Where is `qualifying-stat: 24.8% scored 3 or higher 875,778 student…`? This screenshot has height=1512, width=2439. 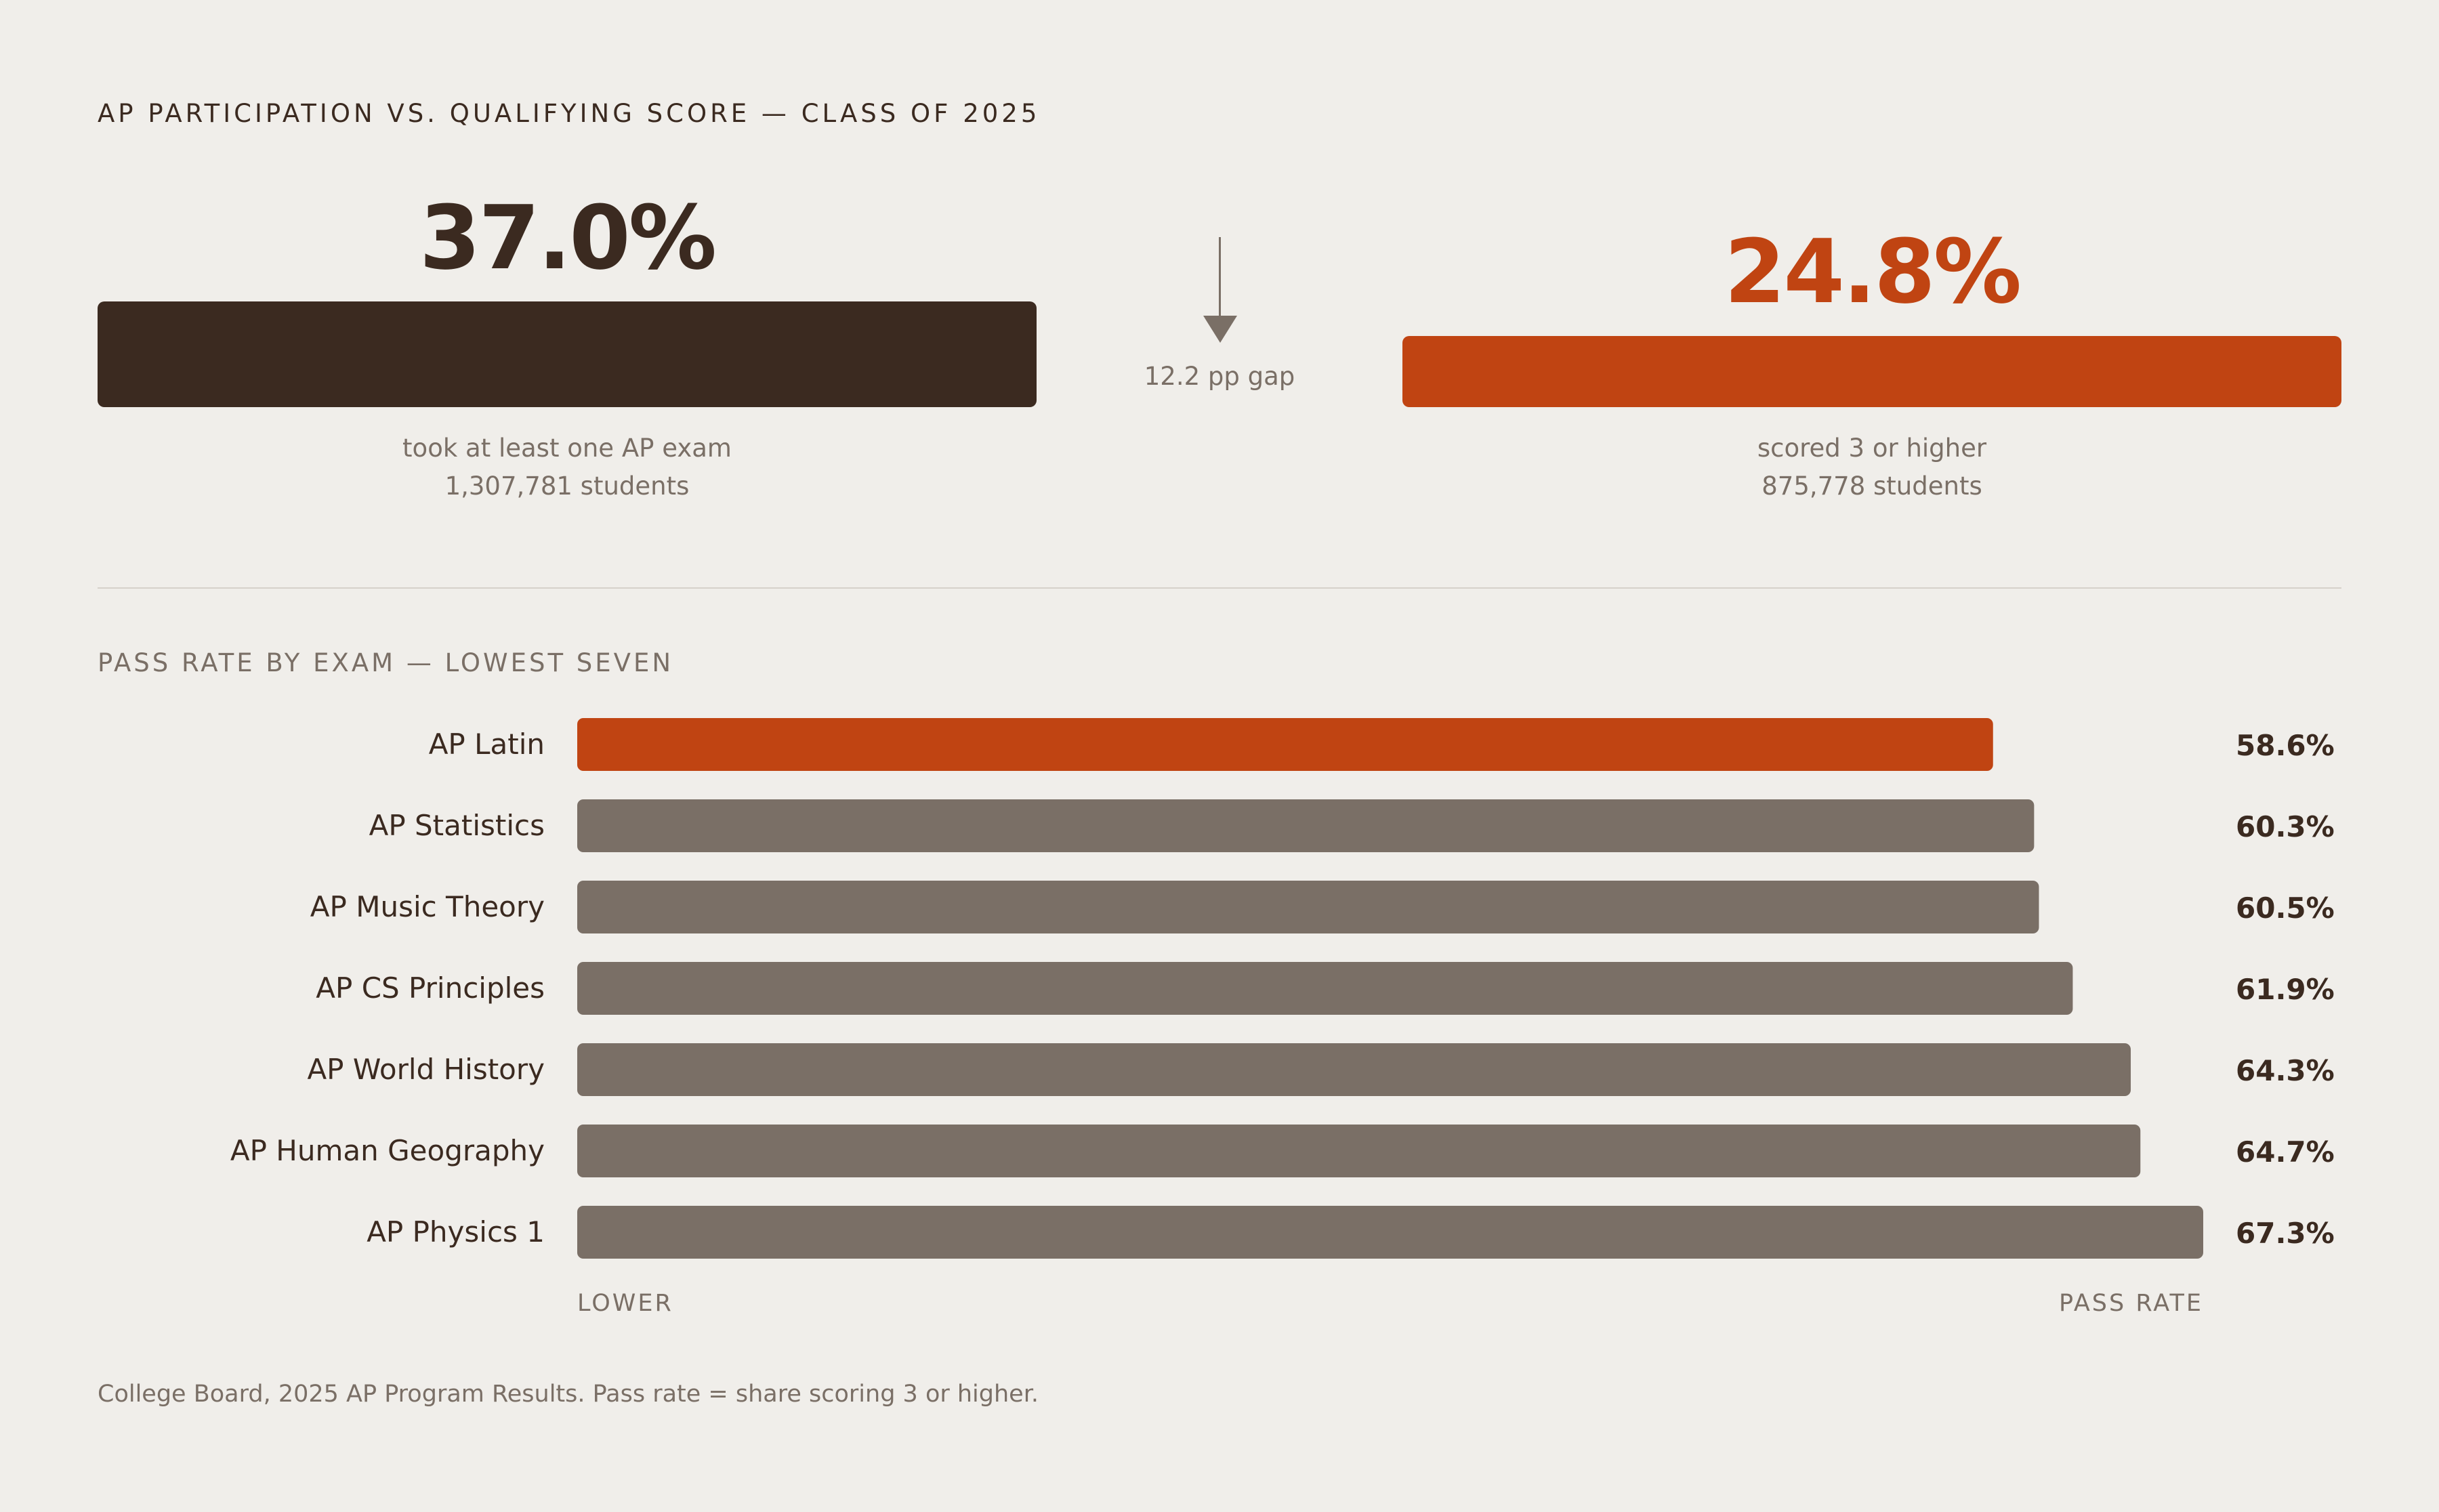 qualifying-stat: 24.8% scored 3 or higher 875,778 student… is located at coordinates (1871, 257).